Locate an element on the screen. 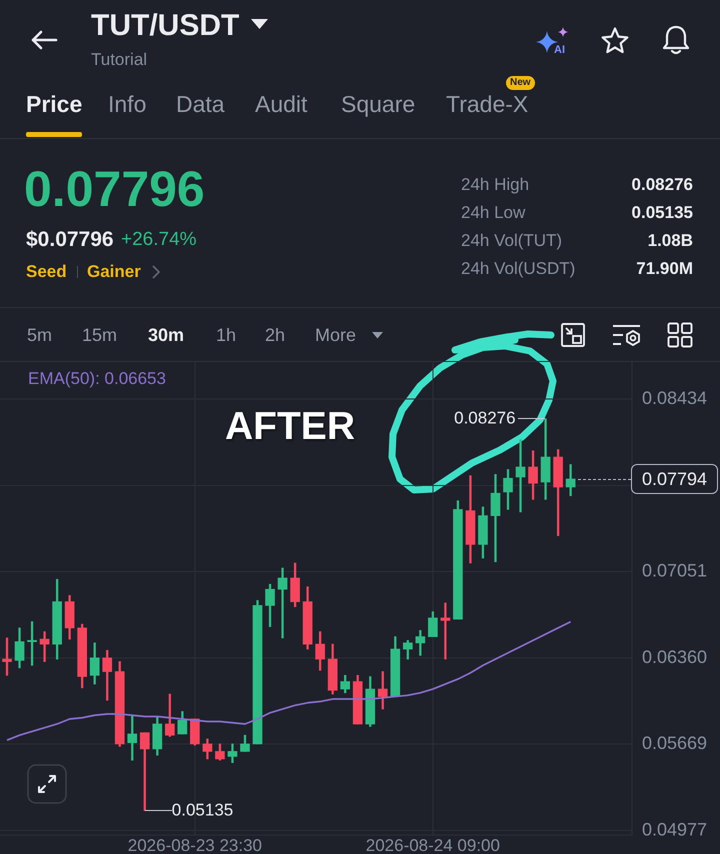 Image resolution: width=720 pixels, height=854 pixels. x-tick-label: 2026-08-23 23:30 is located at coordinates (195, 845).